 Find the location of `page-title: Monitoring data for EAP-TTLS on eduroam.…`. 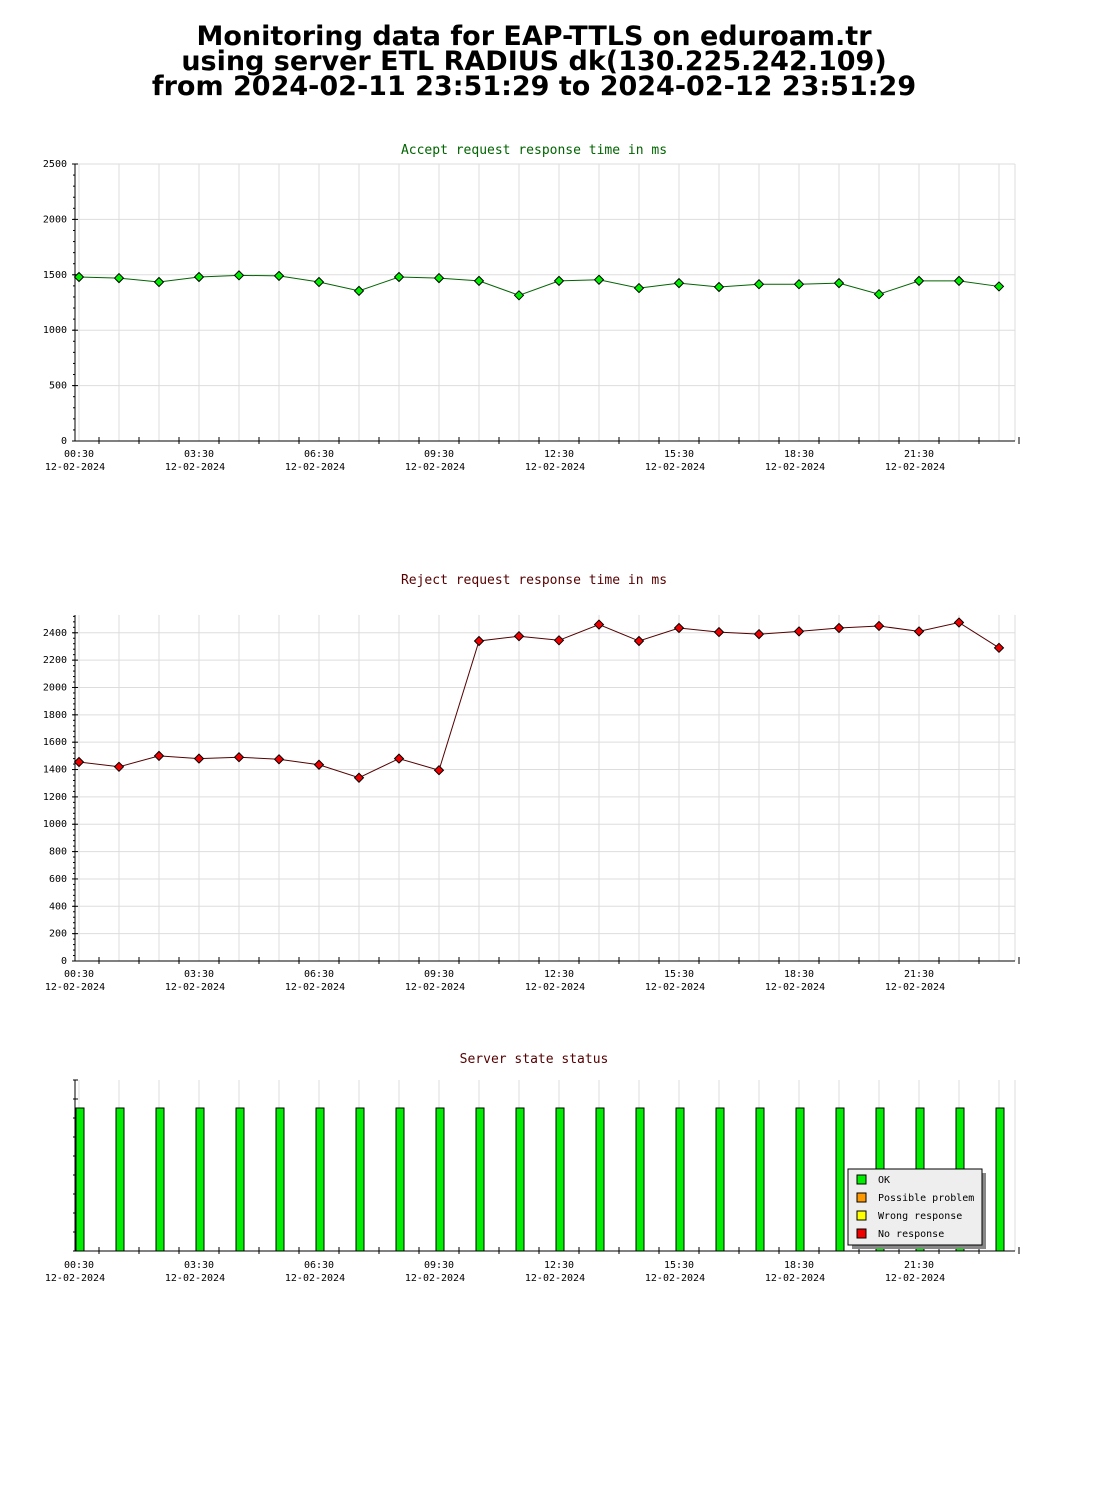

page-title: Monitoring data for EAP-TTLS on eduroam.… is located at coordinates (534, 61).